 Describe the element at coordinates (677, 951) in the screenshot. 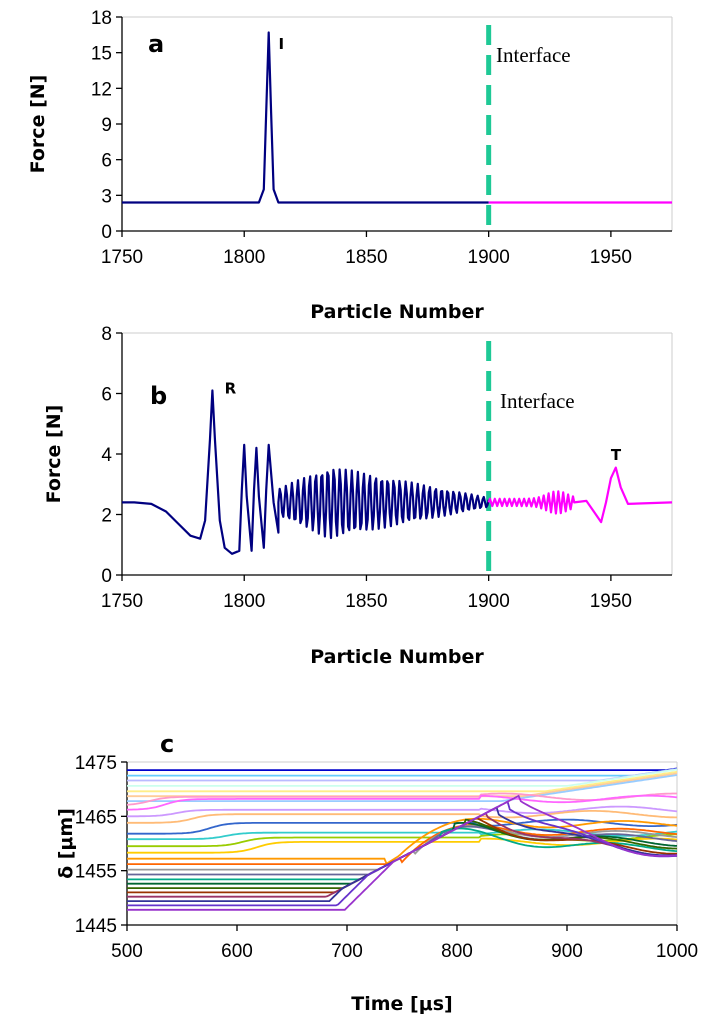

I see `x-tick-label: 1000` at that location.